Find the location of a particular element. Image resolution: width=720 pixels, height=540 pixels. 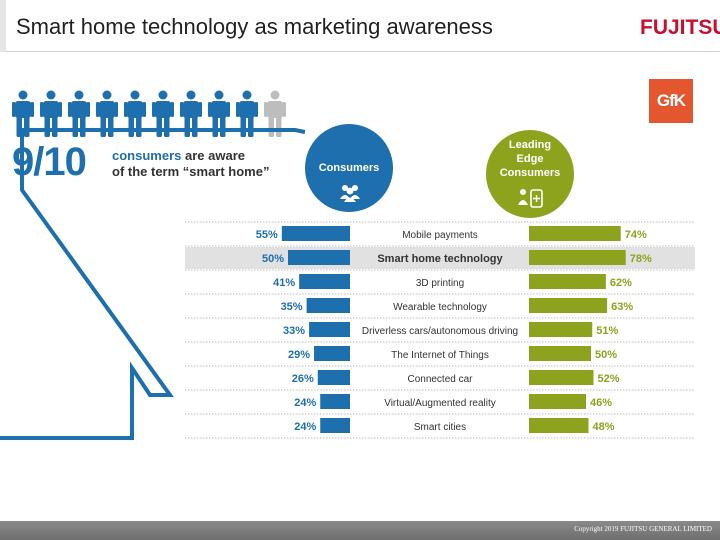

awareness-ratio: 9/10 is located at coordinates (49, 162).